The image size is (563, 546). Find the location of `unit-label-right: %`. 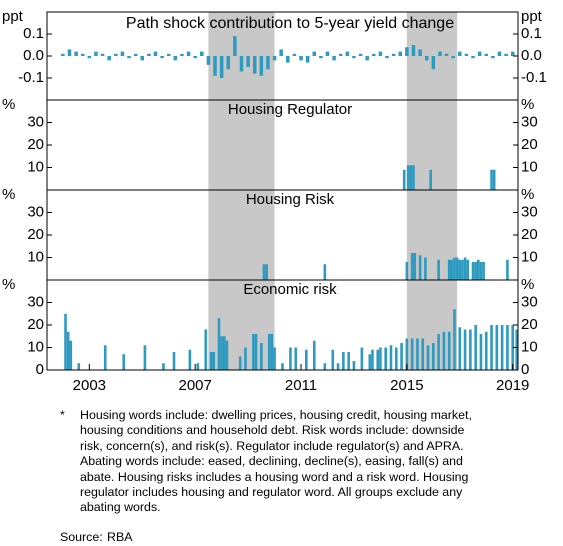

unit-label-right: % is located at coordinates (527, 194).